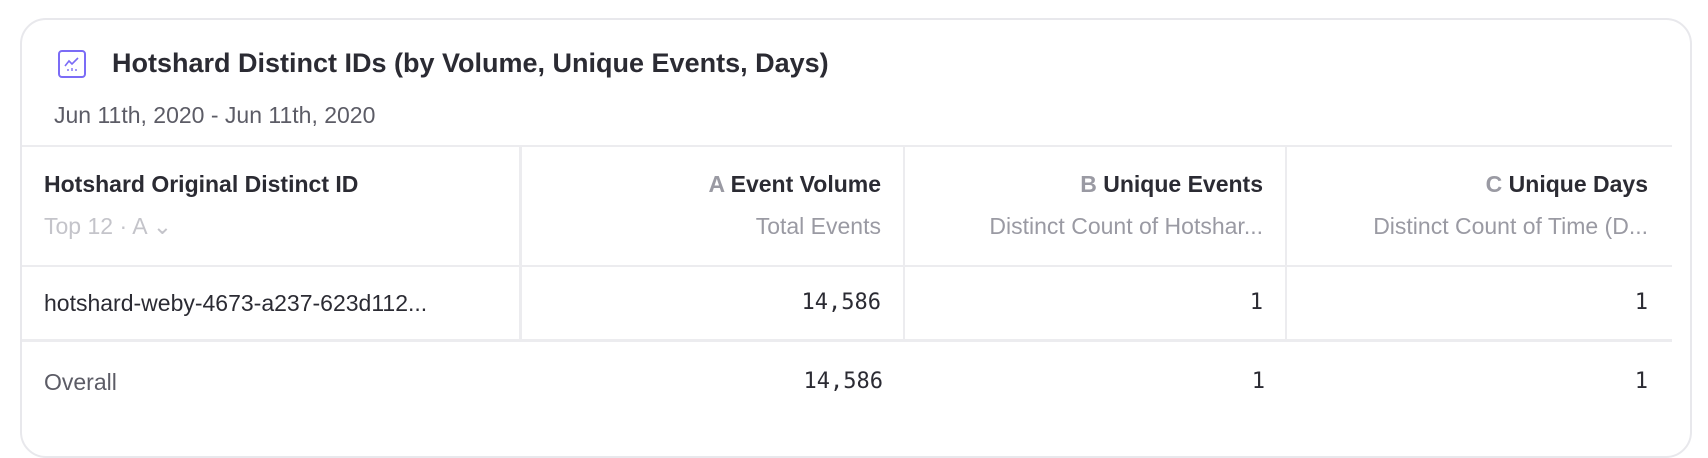 The width and height of the screenshot is (1708, 458). What do you see at coordinates (1088, 184) in the screenshot?
I see `column-letter: B` at bounding box center [1088, 184].